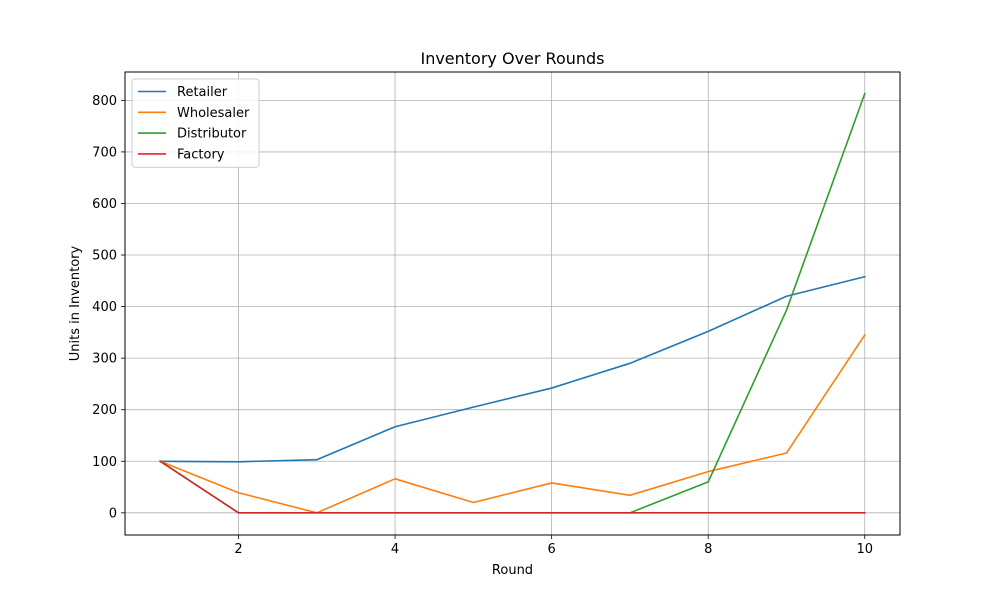 This screenshot has height=600, width=1000. I want to click on legend: Retailer Wholesaler Distributor Factory, so click(195, 123).